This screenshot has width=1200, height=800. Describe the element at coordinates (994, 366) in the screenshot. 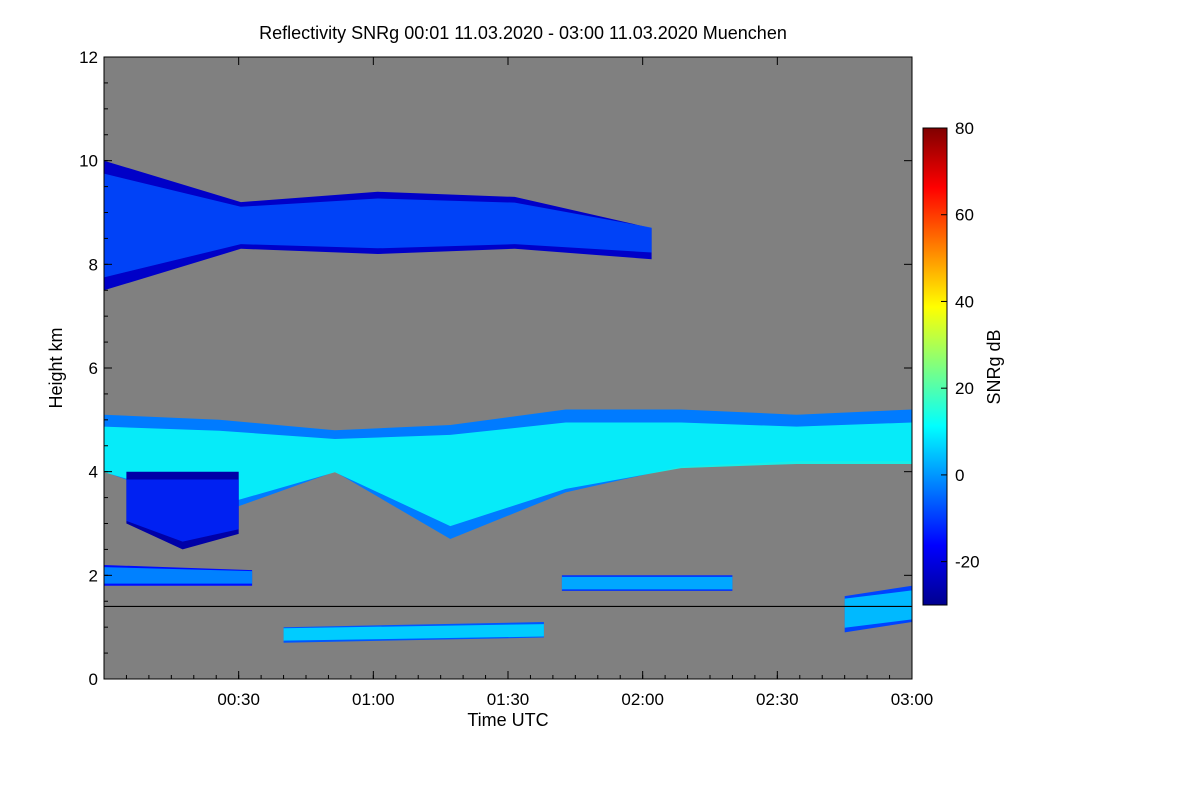

I see `colorbar-label: SNRg dB` at that location.